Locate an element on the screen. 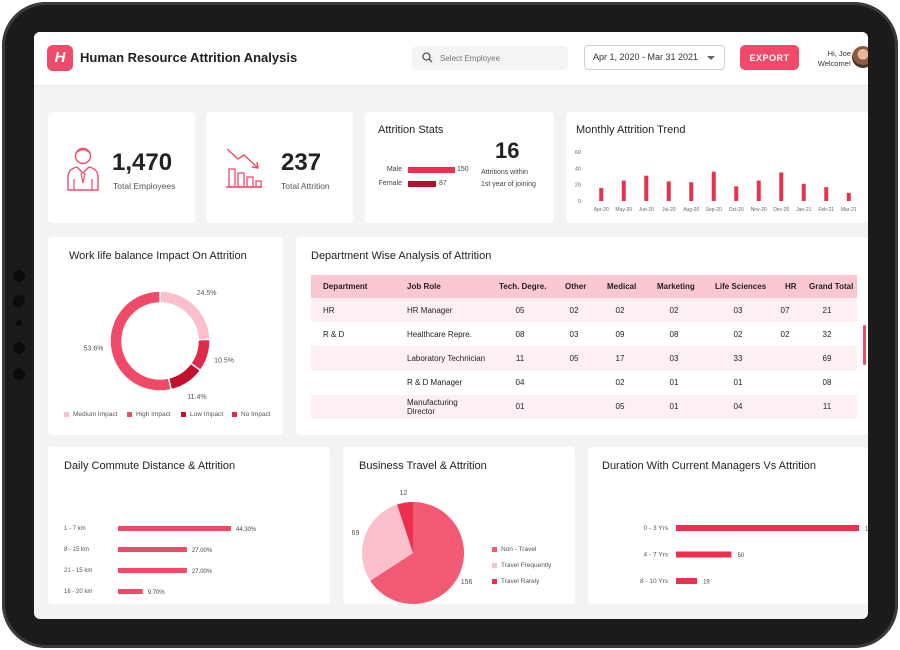 This screenshot has height=650, width=900. table-cell: R & D Manager is located at coordinates (435, 383).